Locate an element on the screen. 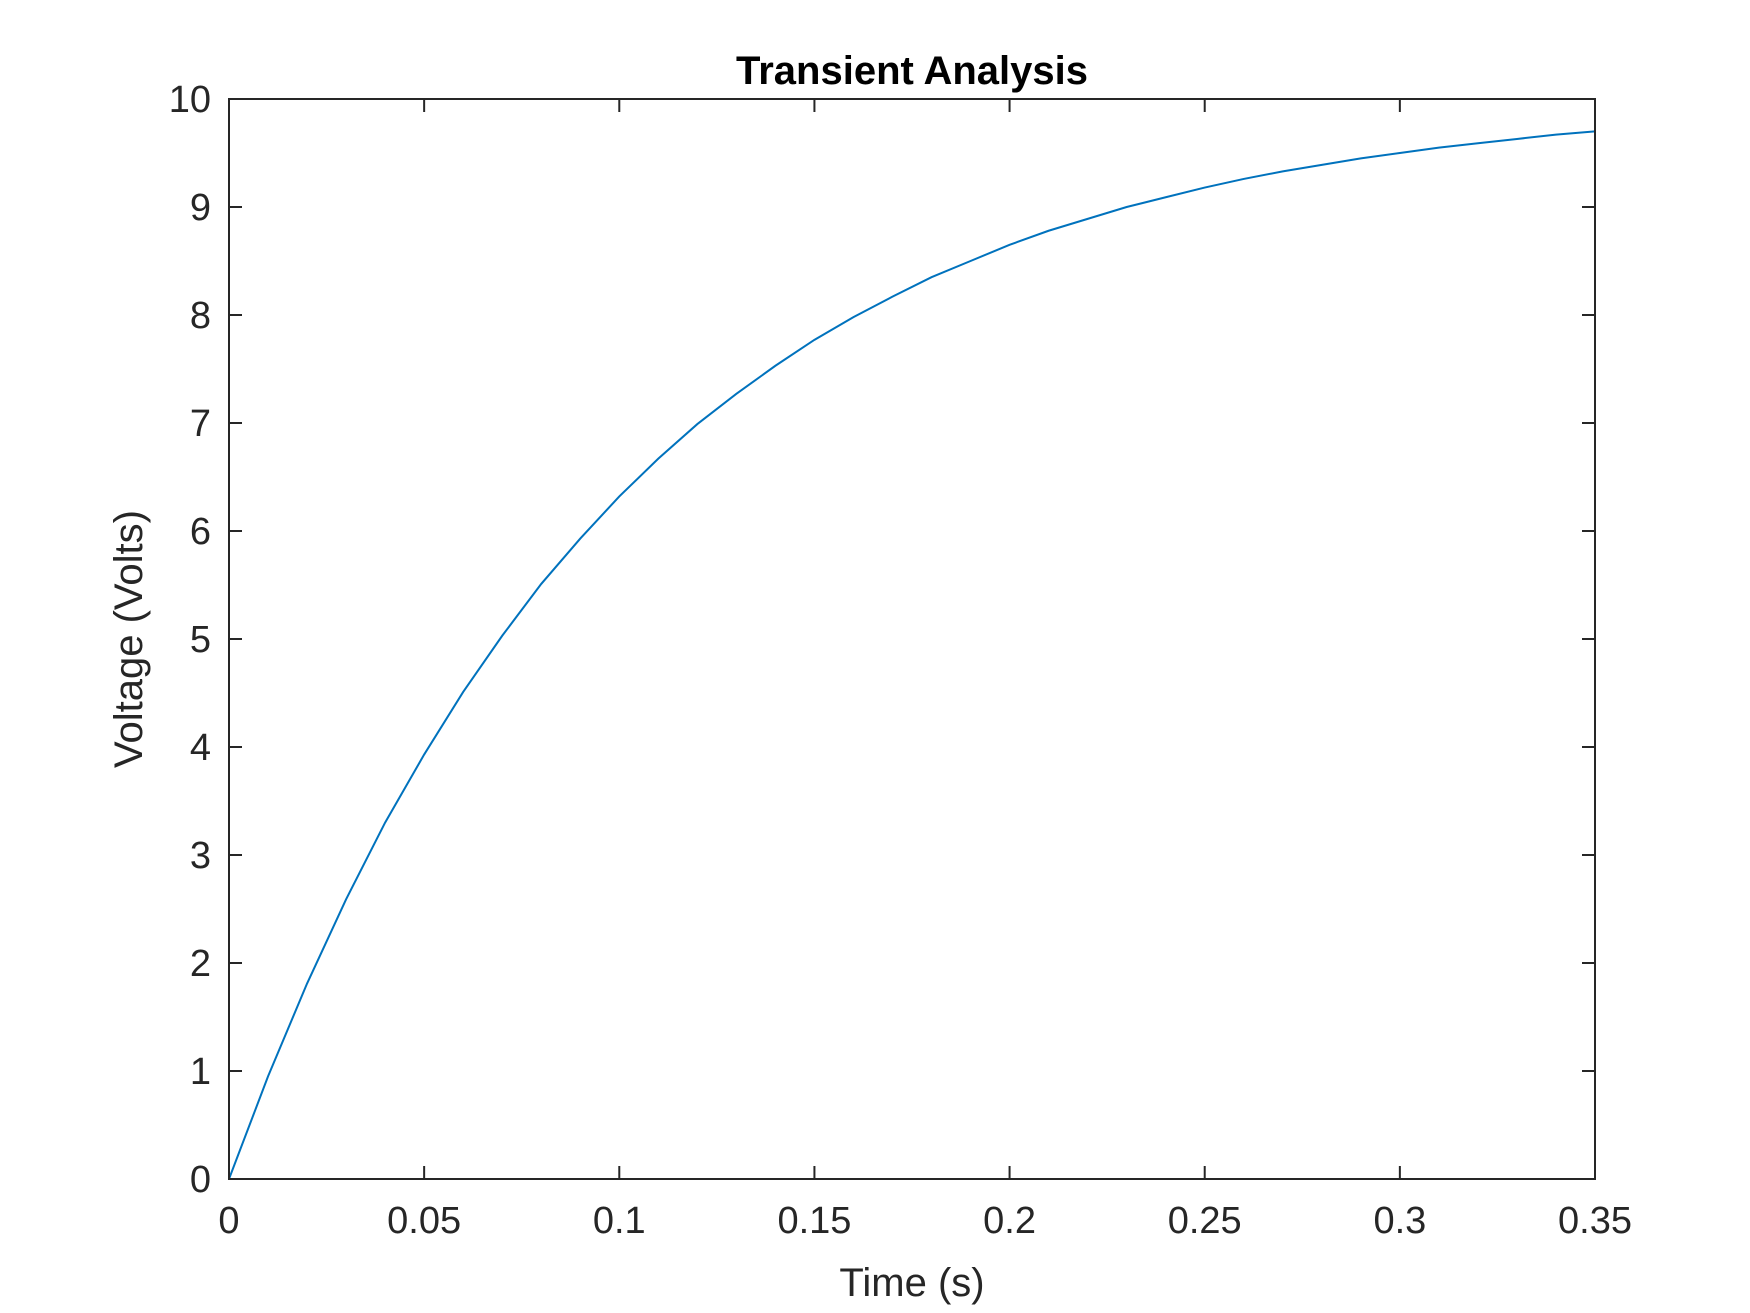  y-tick-label: 1 is located at coordinates (200, 1072).